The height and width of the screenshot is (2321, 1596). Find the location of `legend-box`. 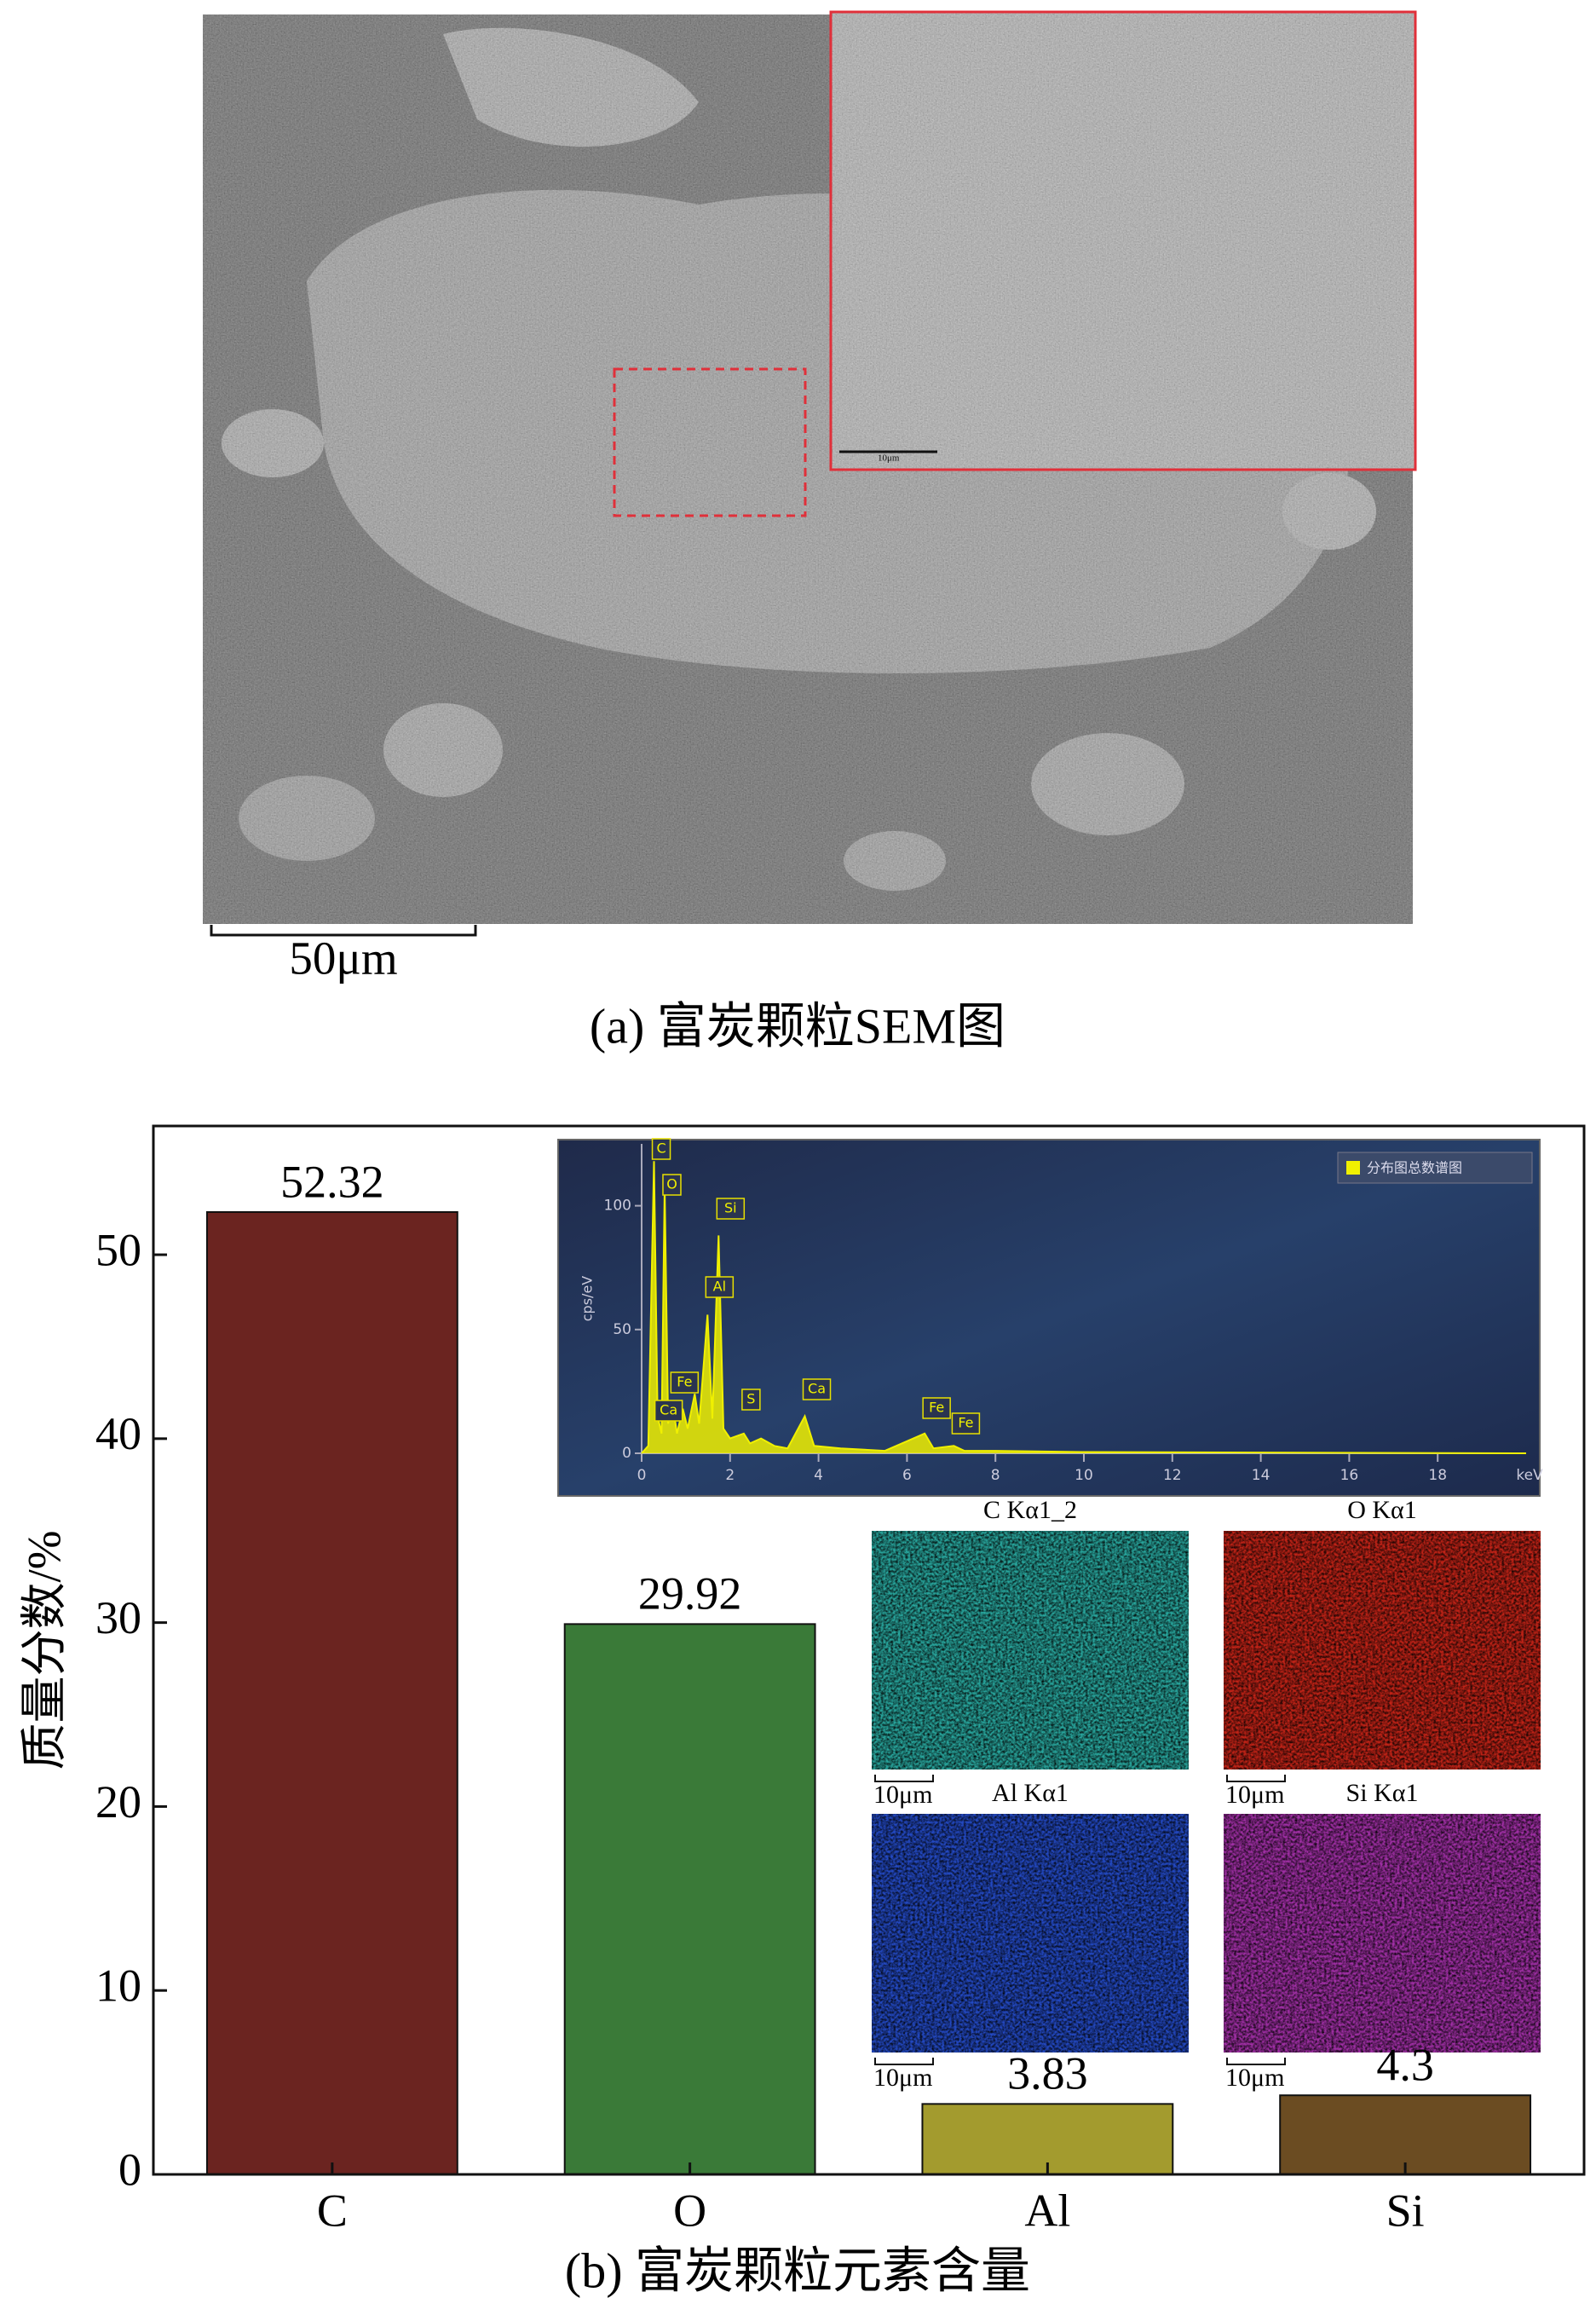

legend-box is located at coordinates (1435, 1168).